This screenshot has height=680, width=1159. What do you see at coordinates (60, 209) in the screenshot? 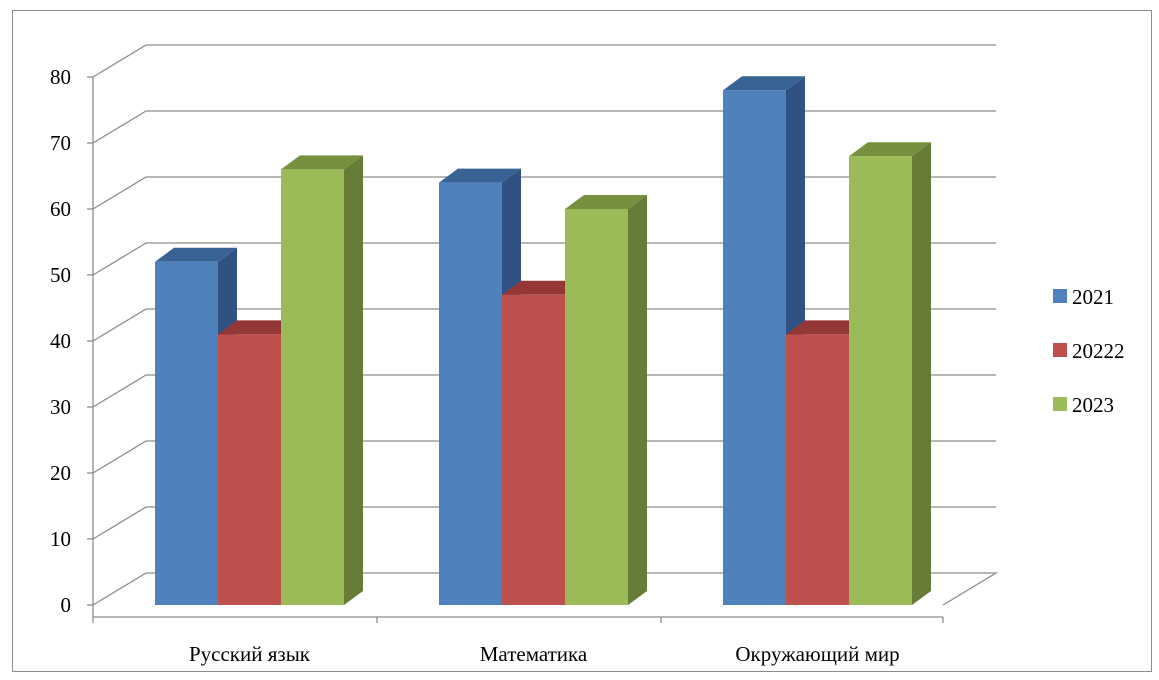
I see `y-tick-label: 60` at bounding box center [60, 209].